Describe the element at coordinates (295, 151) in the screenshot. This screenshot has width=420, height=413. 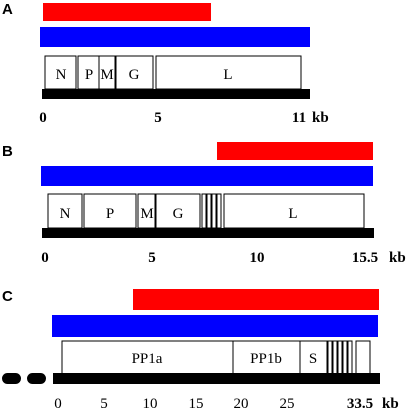
I see `panel-b-red-bar` at that location.